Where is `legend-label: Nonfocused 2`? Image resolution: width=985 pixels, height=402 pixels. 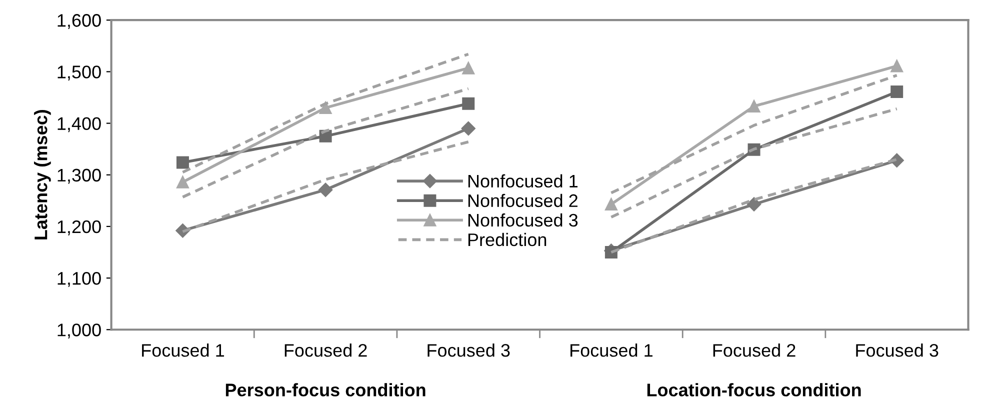 legend-label: Nonfocused 2 is located at coordinates (523, 201).